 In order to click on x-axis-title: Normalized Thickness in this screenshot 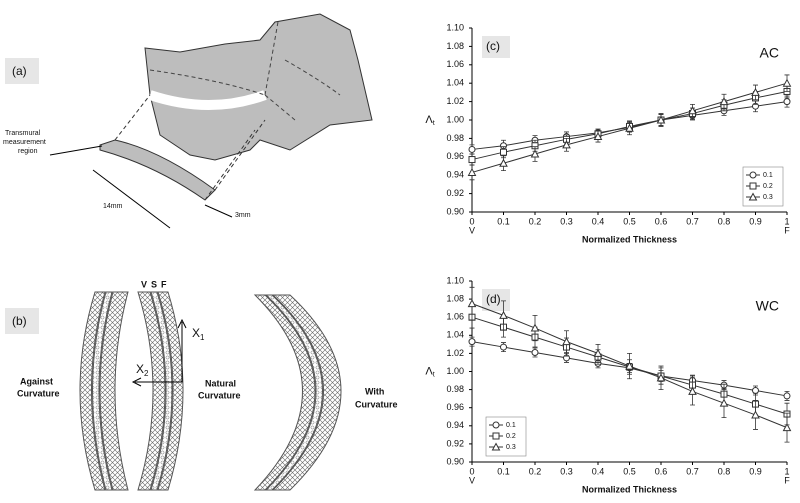, I will do `click(629, 489)`.